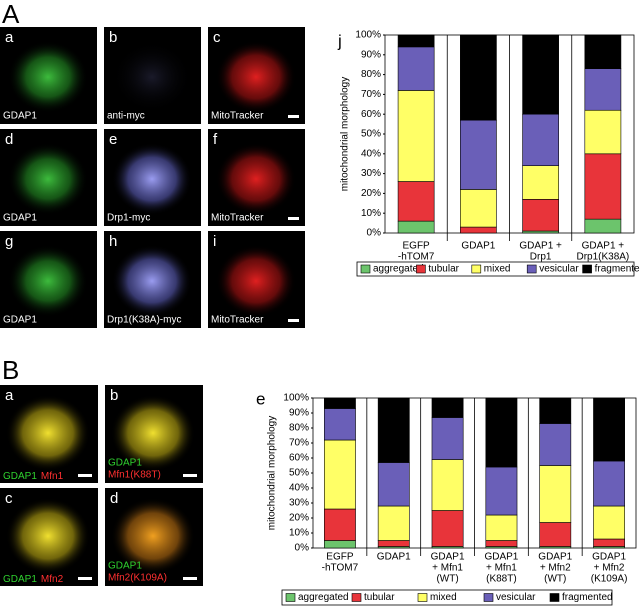  I want to click on legend-label: mixed, so click(443, 597).